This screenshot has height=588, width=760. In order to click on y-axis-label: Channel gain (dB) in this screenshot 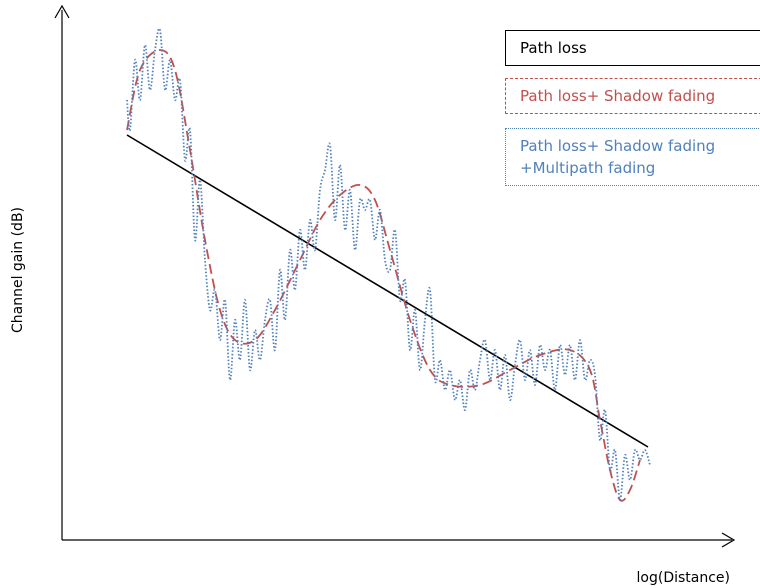, I will do `click(18, 270)`.